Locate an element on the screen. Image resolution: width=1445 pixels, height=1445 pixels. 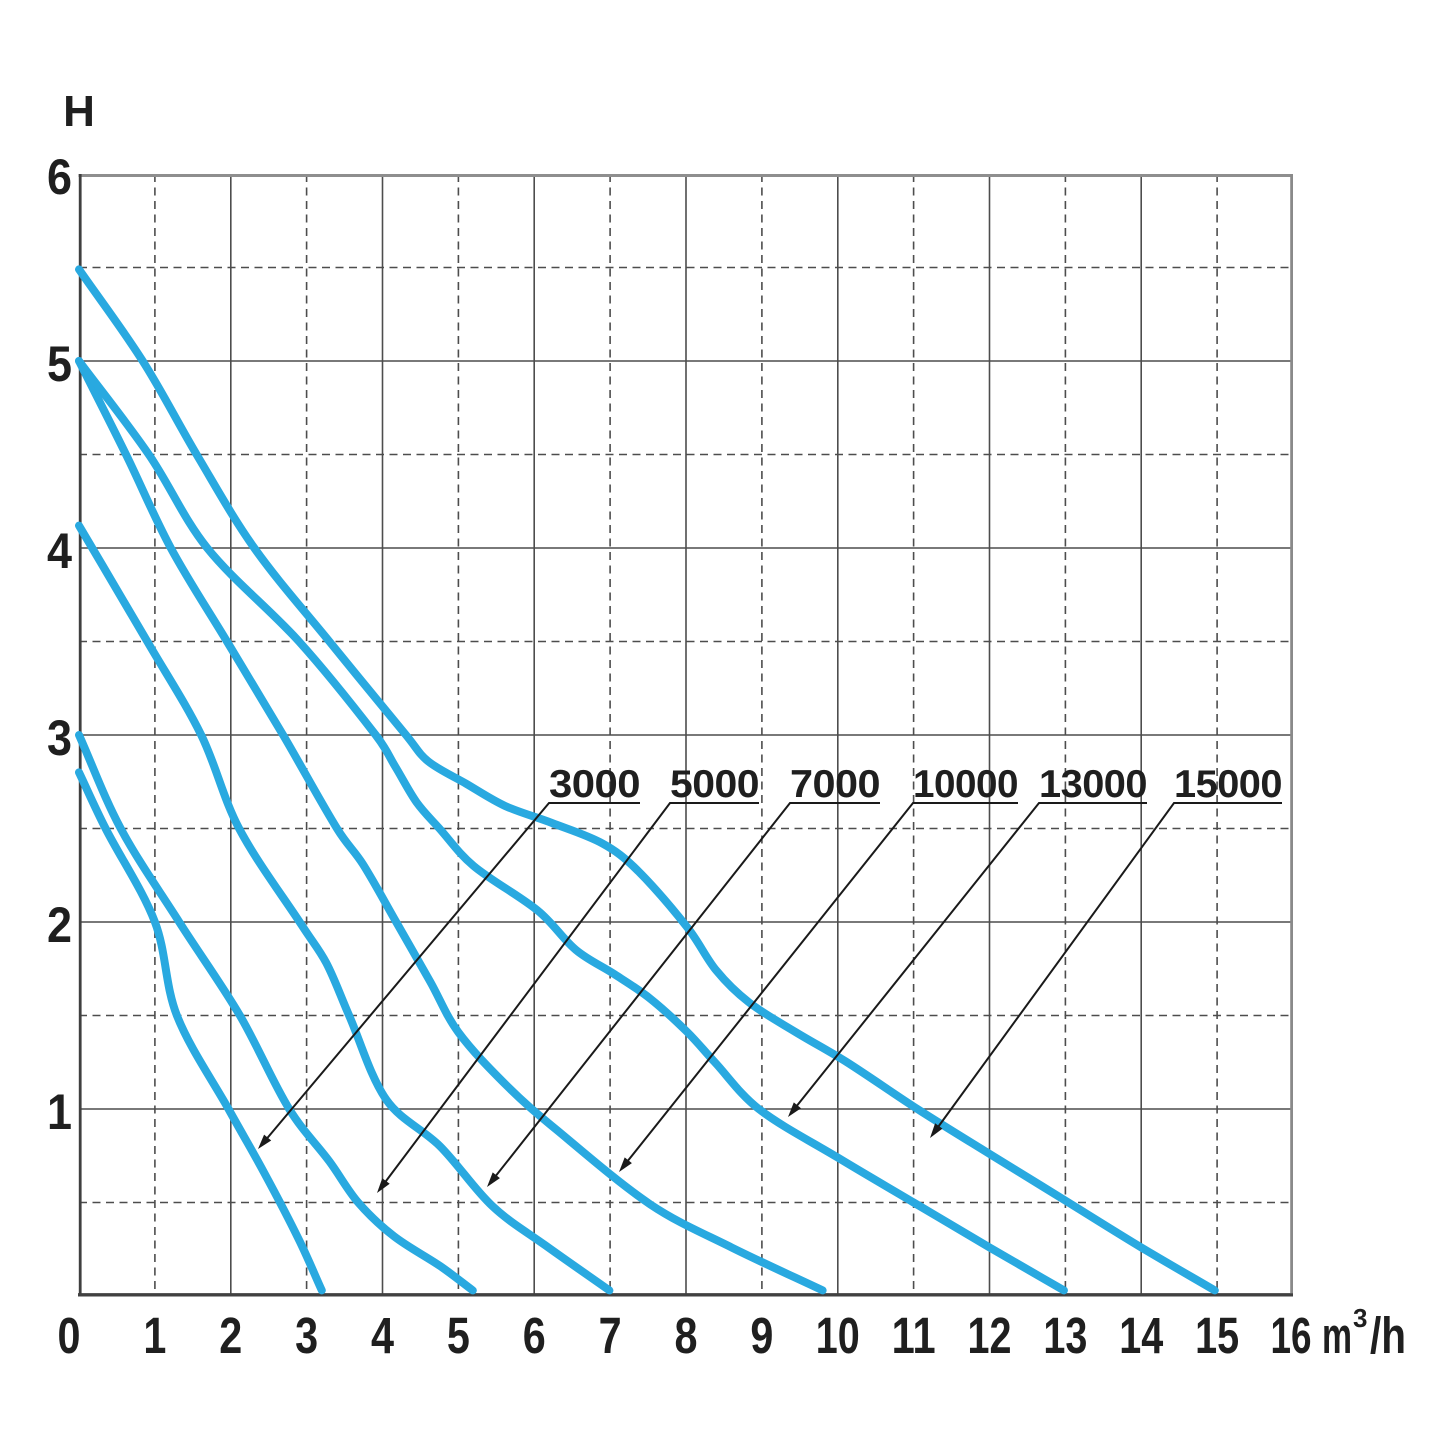
svg-text: 15000 is located at coordinates (1228, 784).